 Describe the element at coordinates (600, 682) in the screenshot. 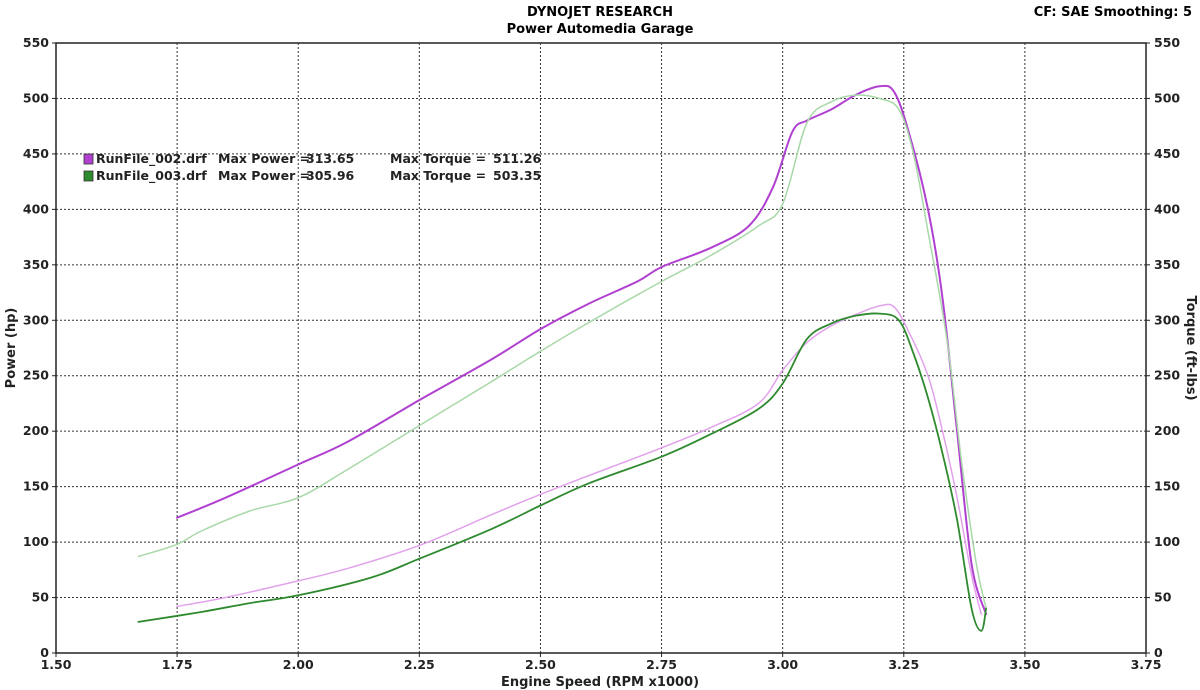

I see `x-axis-label: Engine Speed (RPM x1000)` at that location.